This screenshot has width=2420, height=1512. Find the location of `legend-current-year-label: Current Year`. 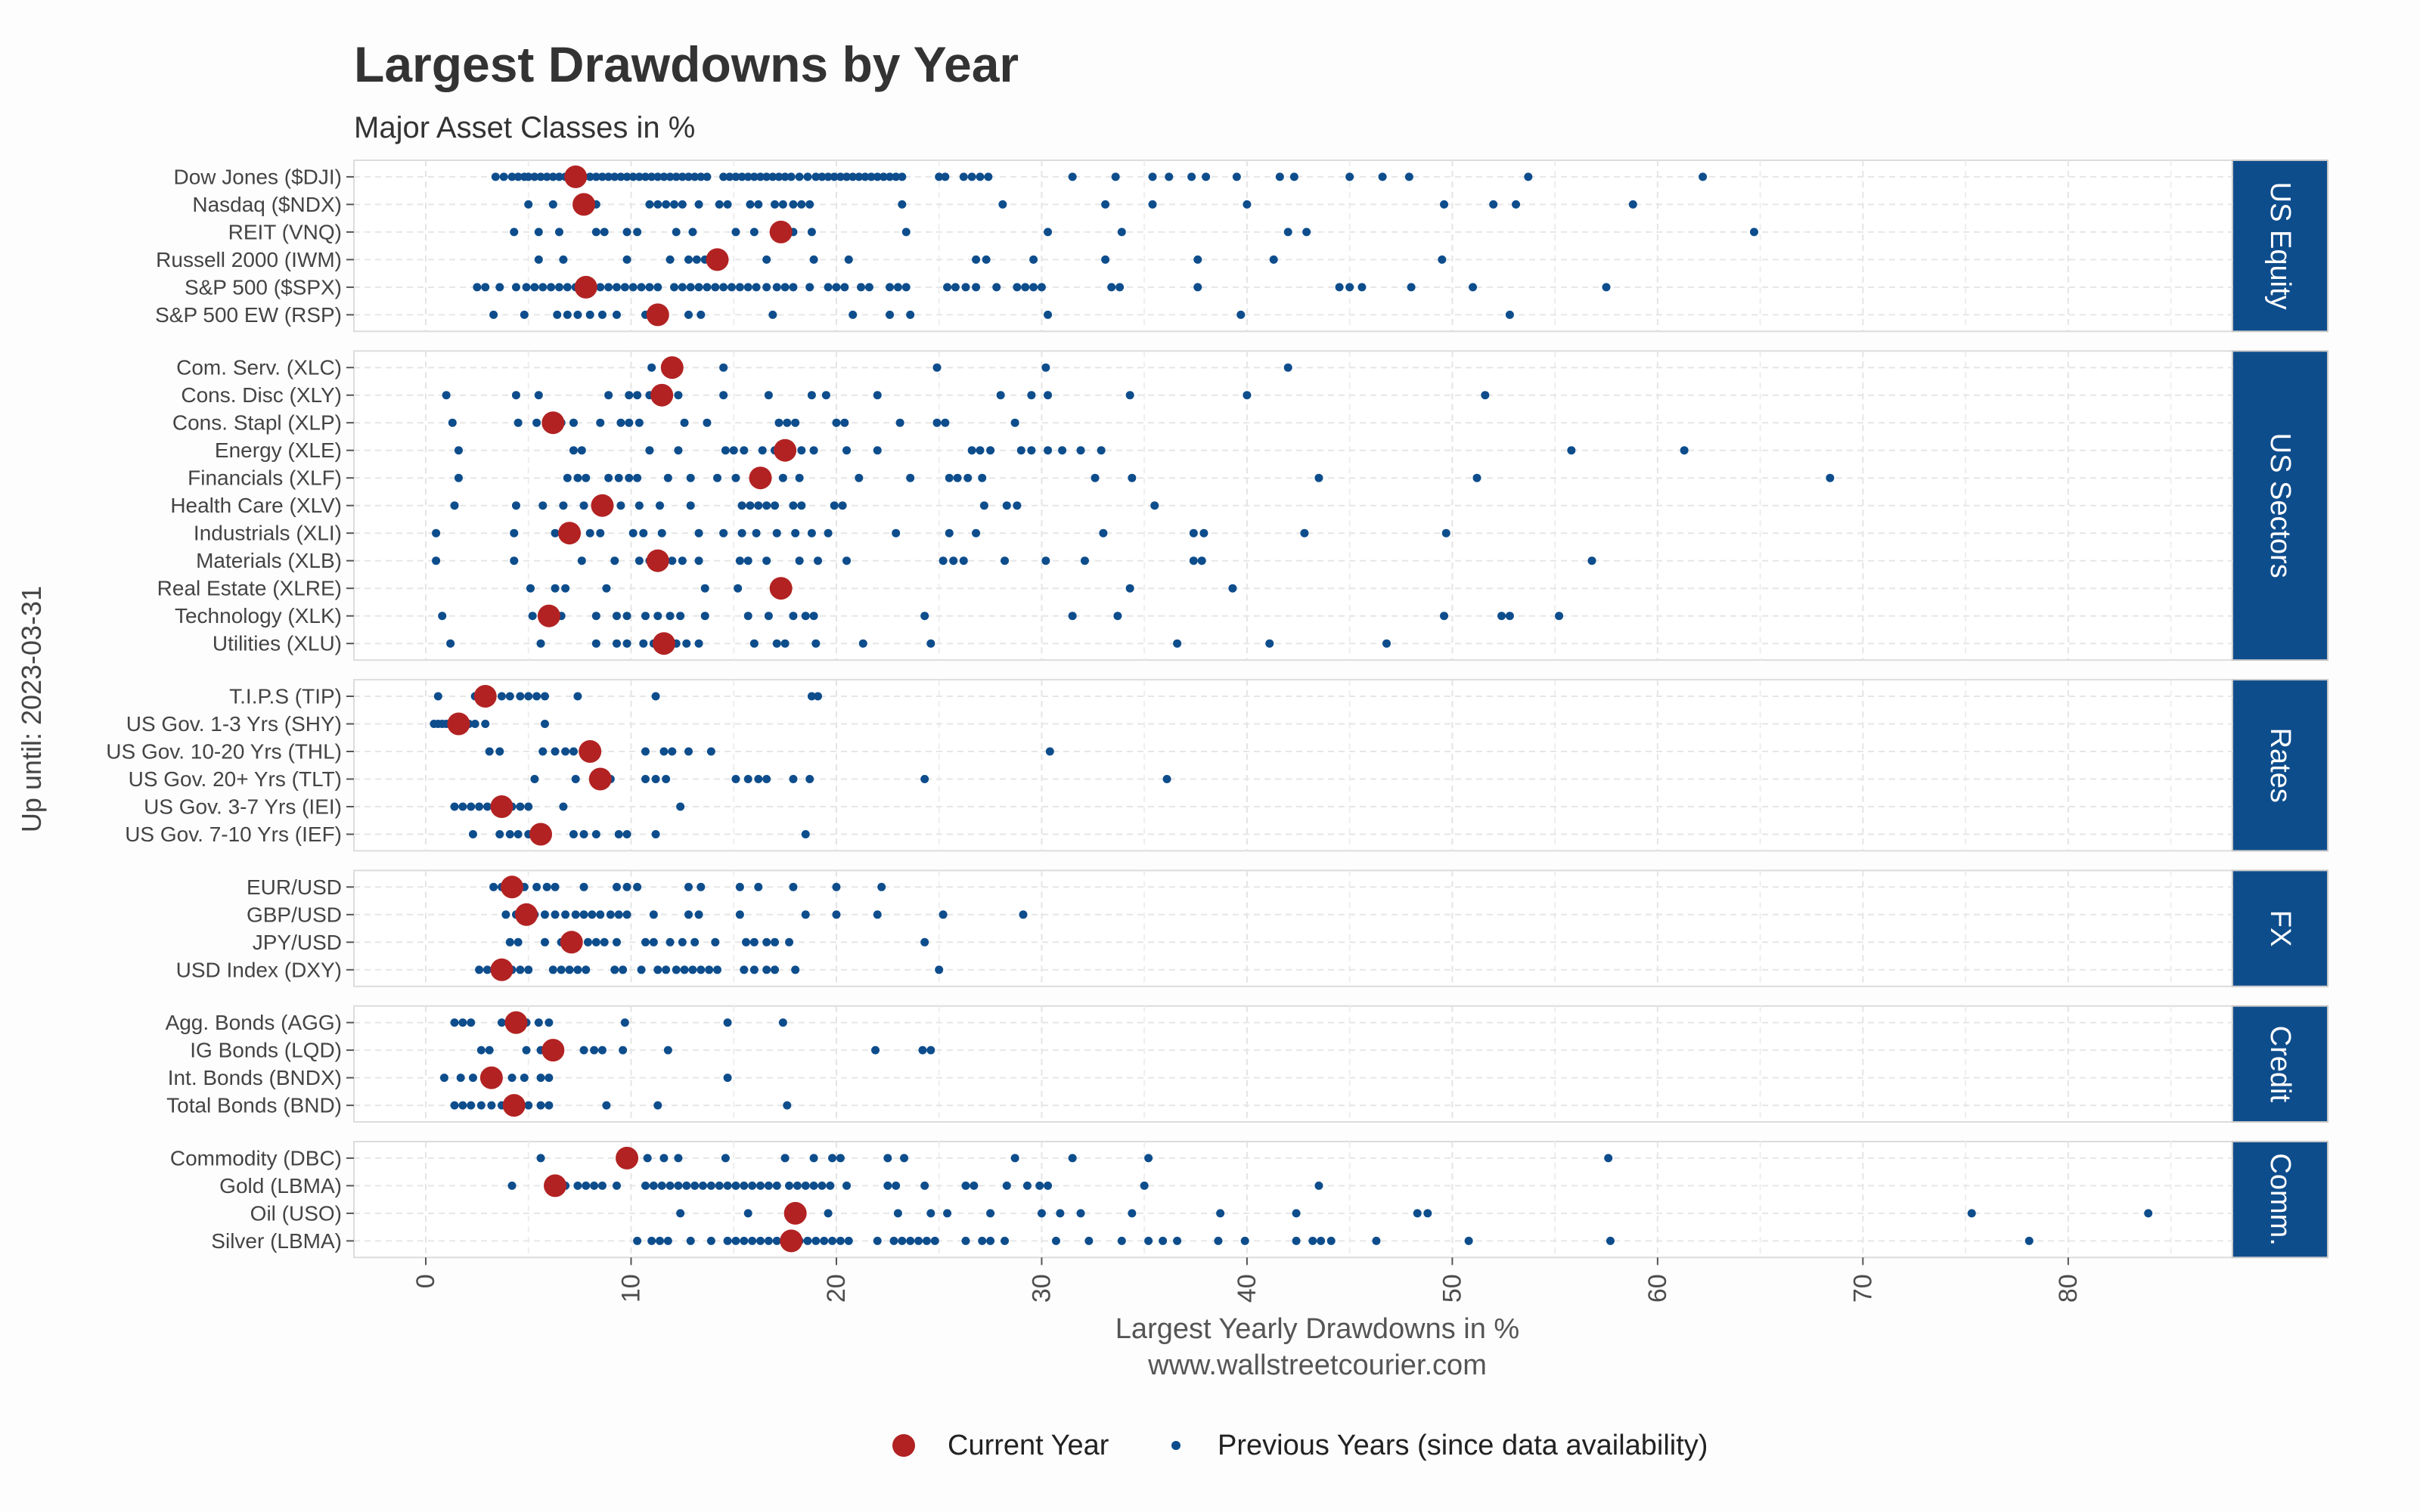

legend-current-year-label: Current Year is located at coordinates (1028, 1446).